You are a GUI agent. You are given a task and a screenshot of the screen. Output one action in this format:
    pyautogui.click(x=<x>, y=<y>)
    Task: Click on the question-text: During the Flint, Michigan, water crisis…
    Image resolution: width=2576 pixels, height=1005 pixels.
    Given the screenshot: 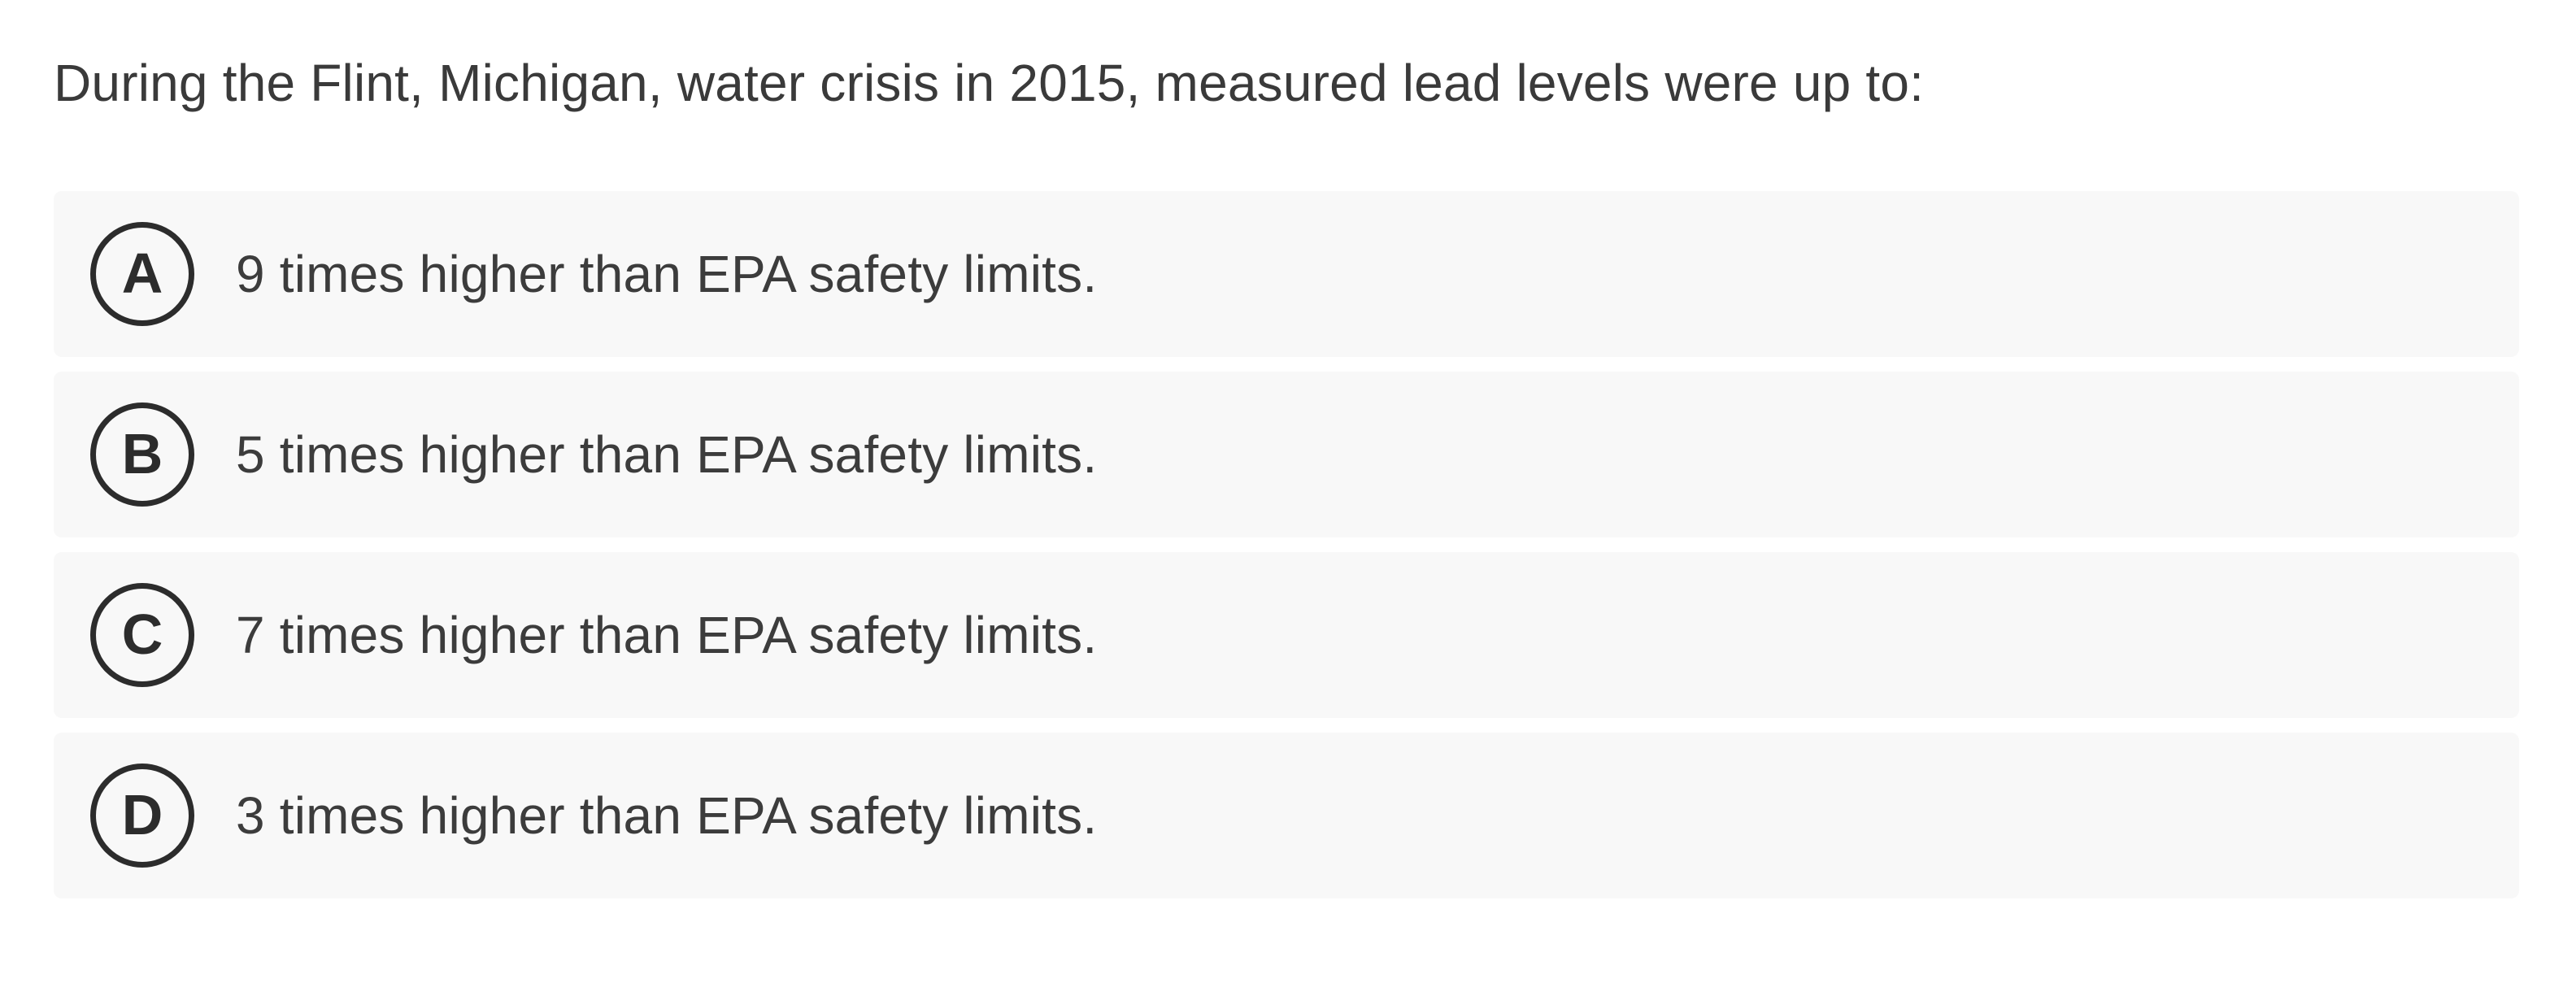 What is the action you would take?
    pyautogui.click(x=990, y=83)
    